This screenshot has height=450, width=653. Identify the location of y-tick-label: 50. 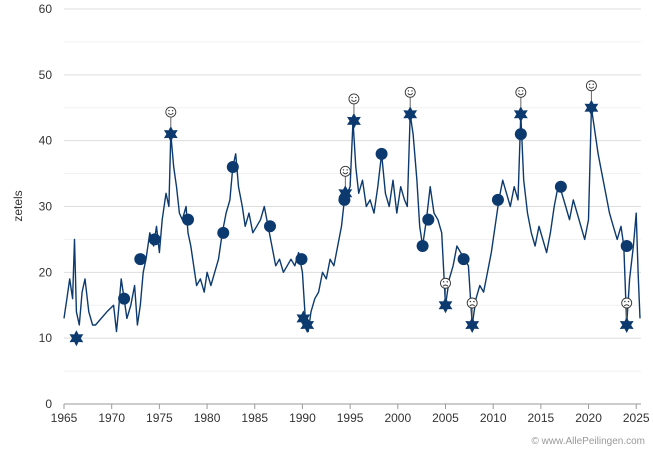
(46, 75).